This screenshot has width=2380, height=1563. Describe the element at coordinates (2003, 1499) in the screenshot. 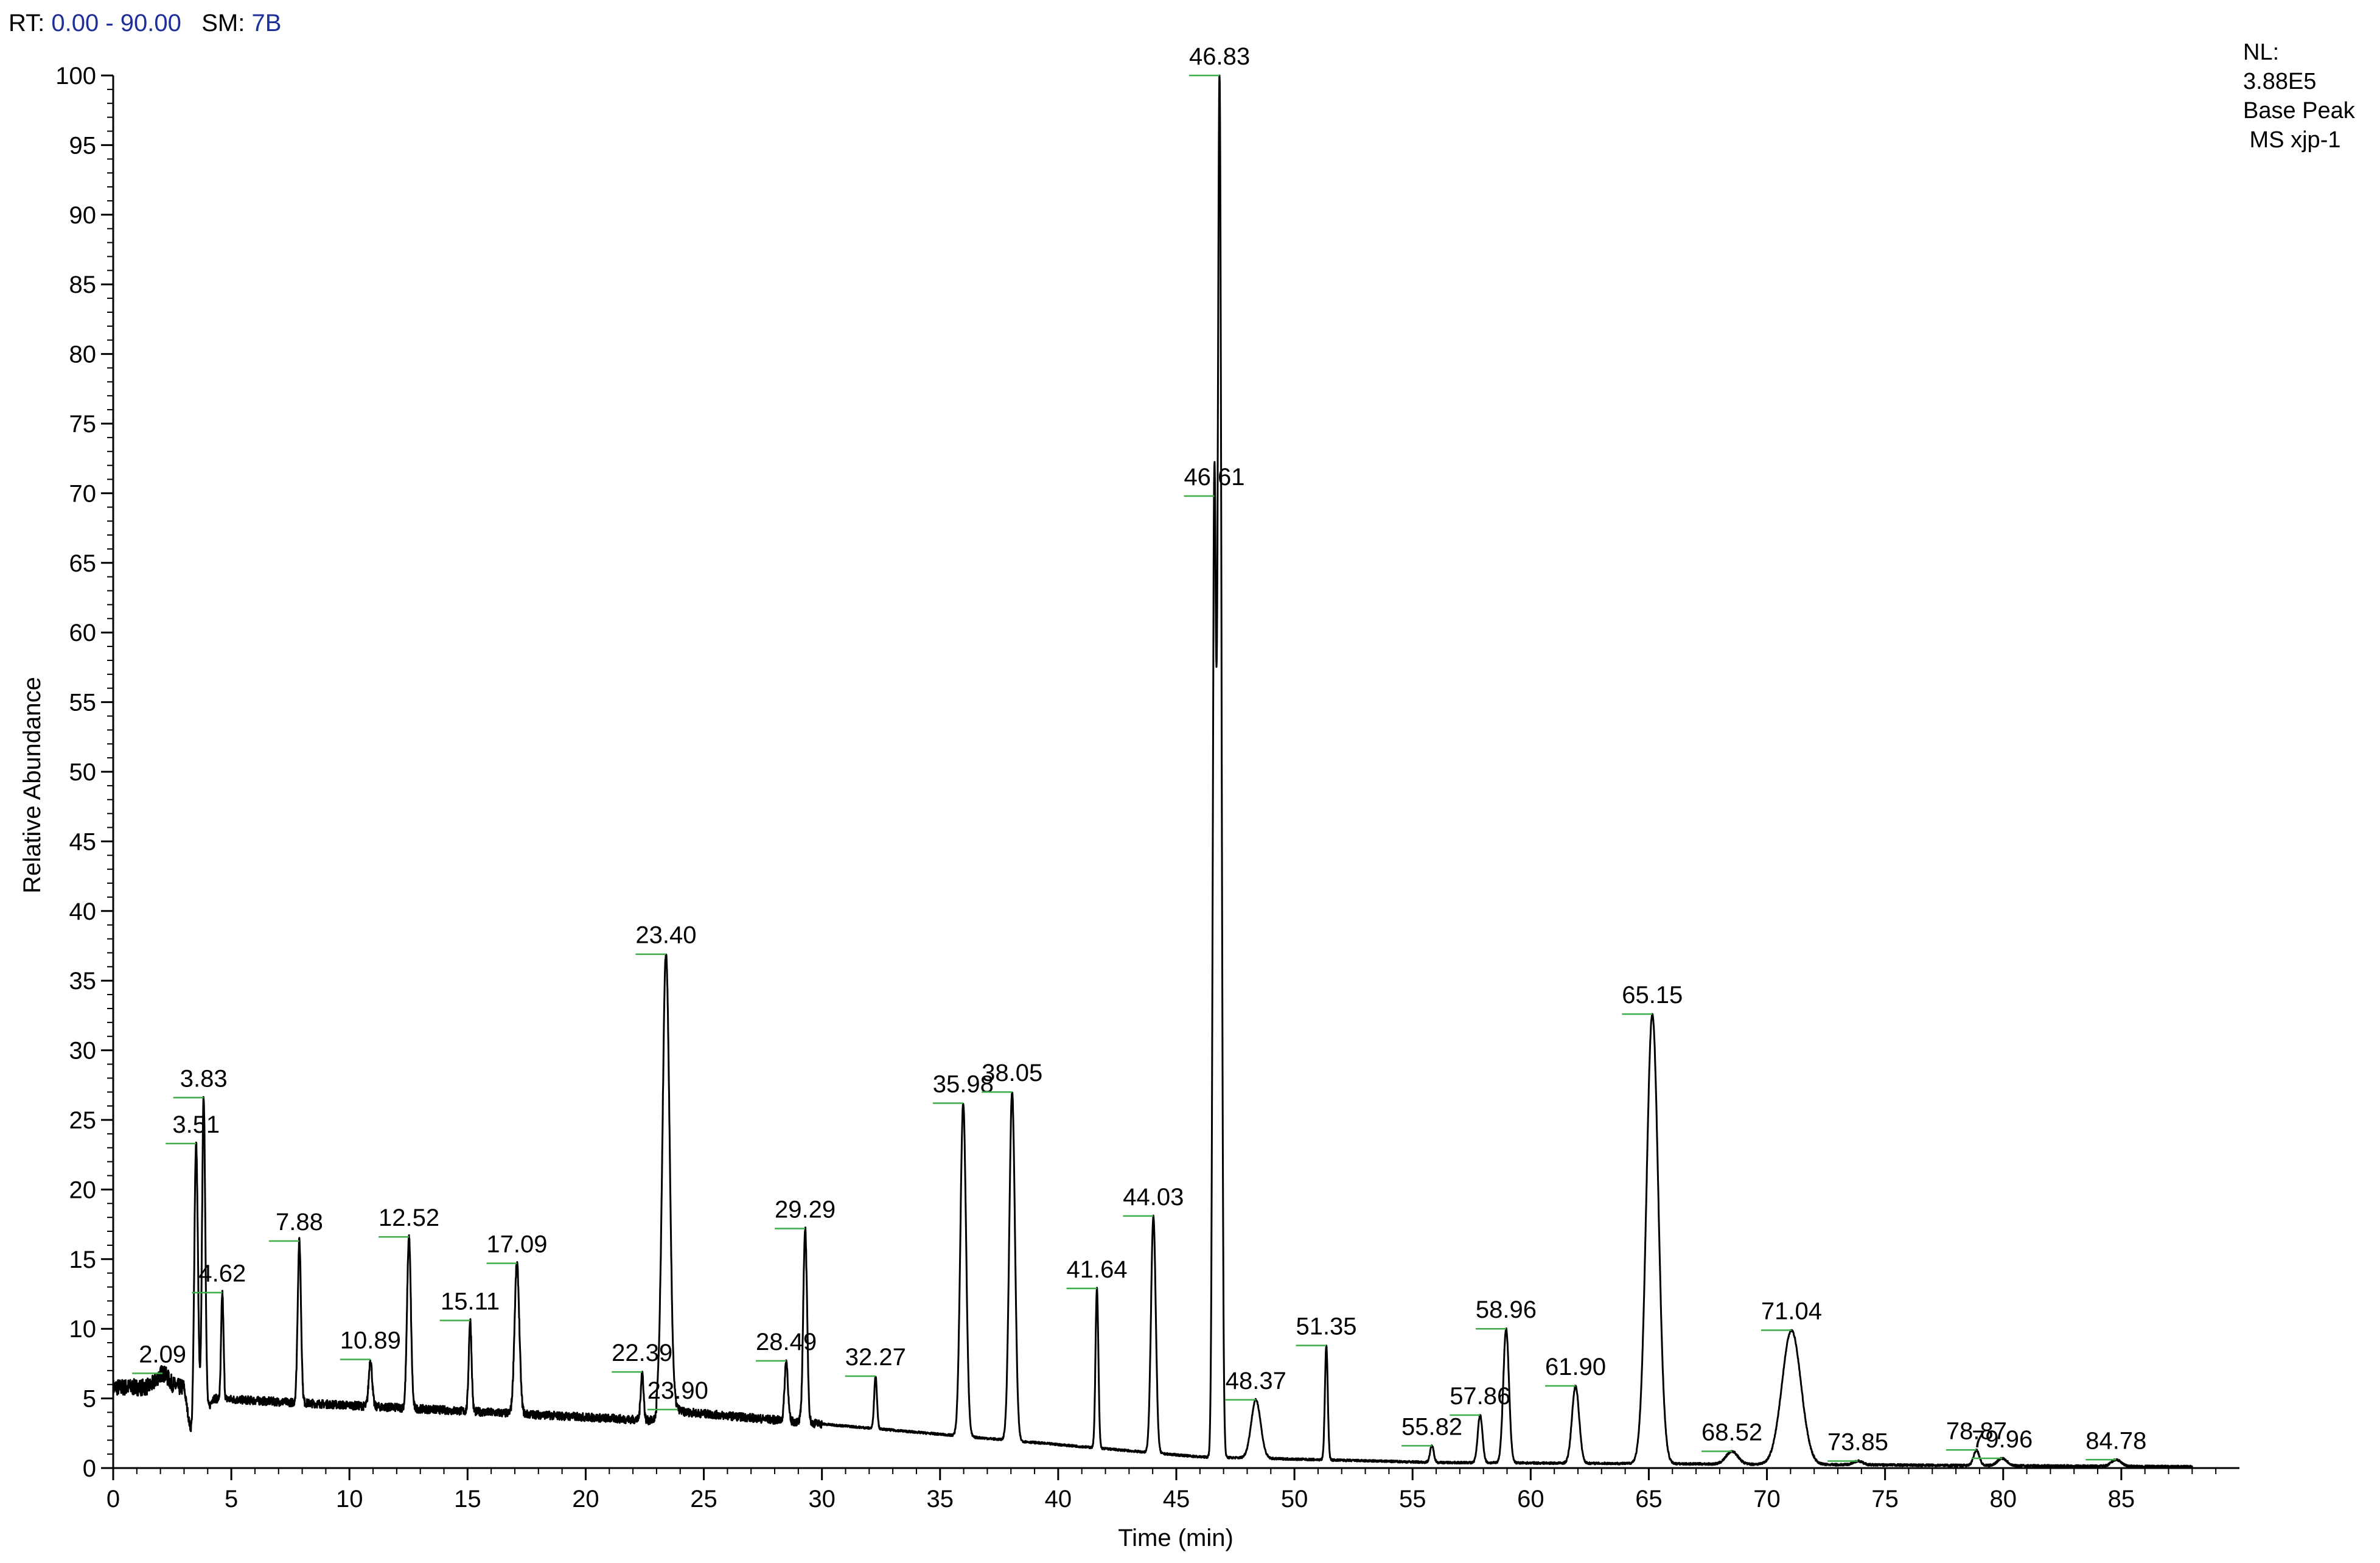

I see `x-tick-label: 80` at that location.